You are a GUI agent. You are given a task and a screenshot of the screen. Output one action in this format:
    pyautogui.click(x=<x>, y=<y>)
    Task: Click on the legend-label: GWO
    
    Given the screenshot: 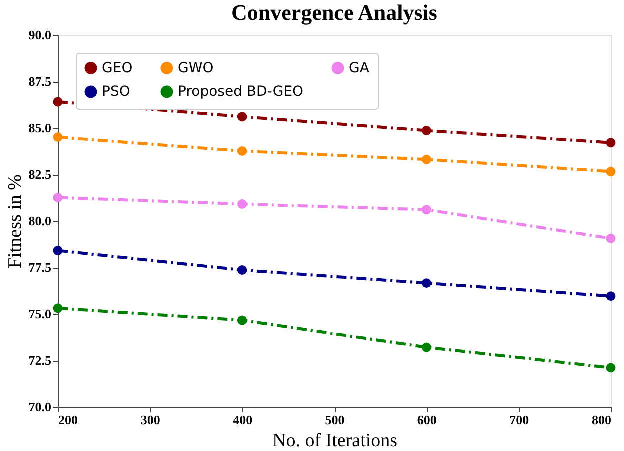 What is the action you would take?
    pyautogui.click(x=196, y=68)
    